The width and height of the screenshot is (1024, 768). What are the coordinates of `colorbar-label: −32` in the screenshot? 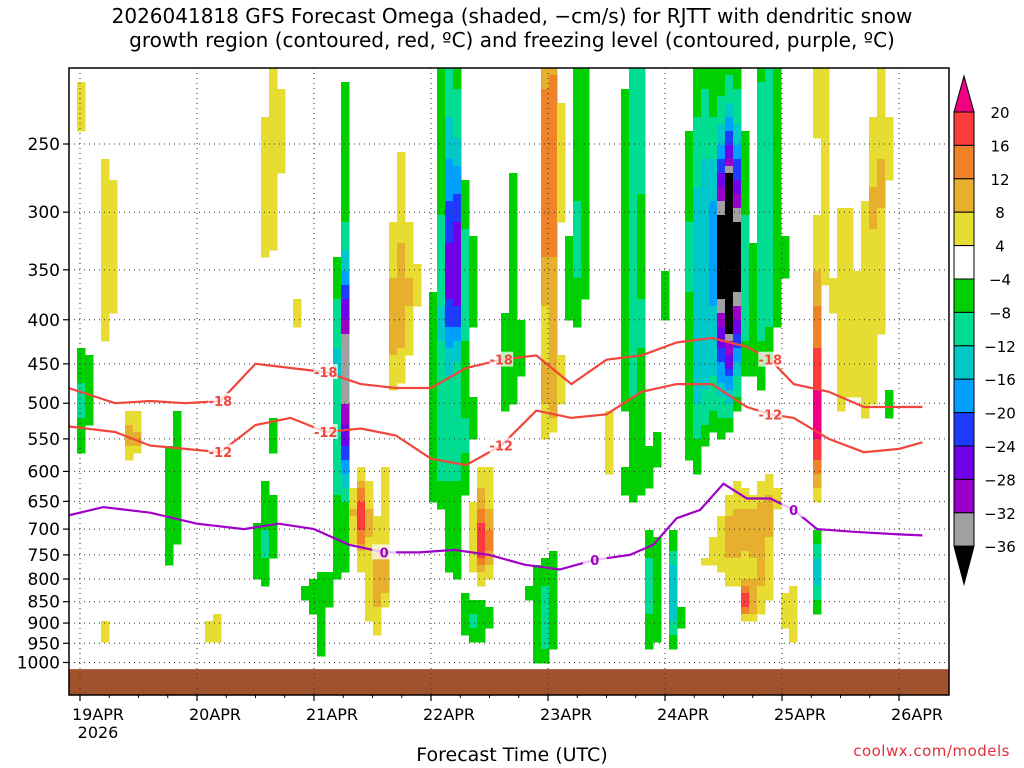 It's located at (1000, 514).